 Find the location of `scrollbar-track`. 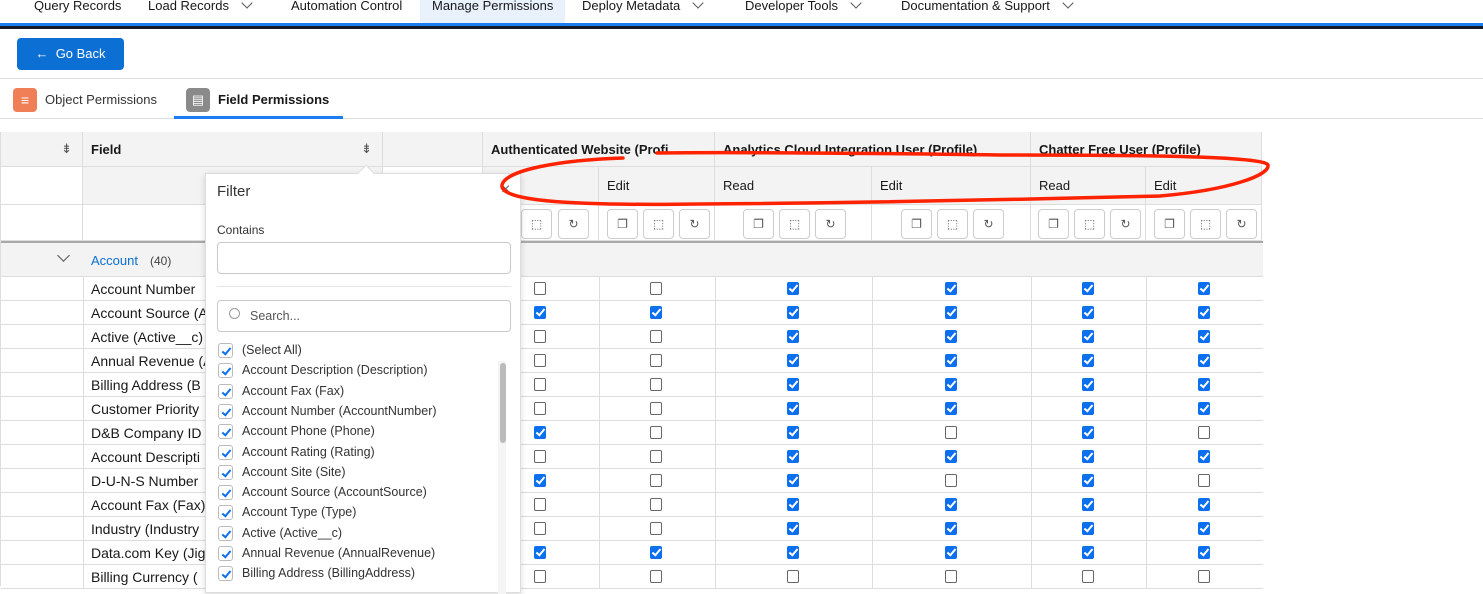

scrollbar-track is located at coordinates (502, 477).